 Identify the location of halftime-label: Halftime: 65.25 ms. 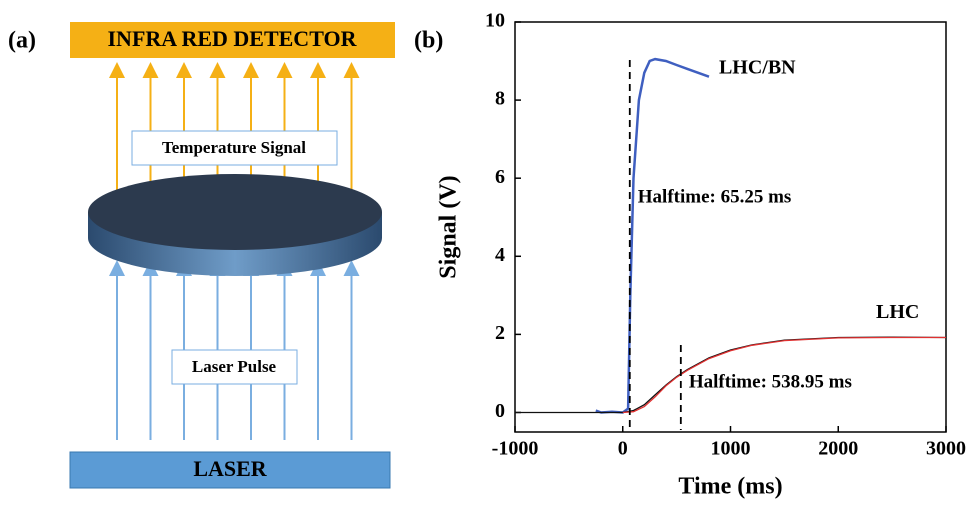
(715, 196).